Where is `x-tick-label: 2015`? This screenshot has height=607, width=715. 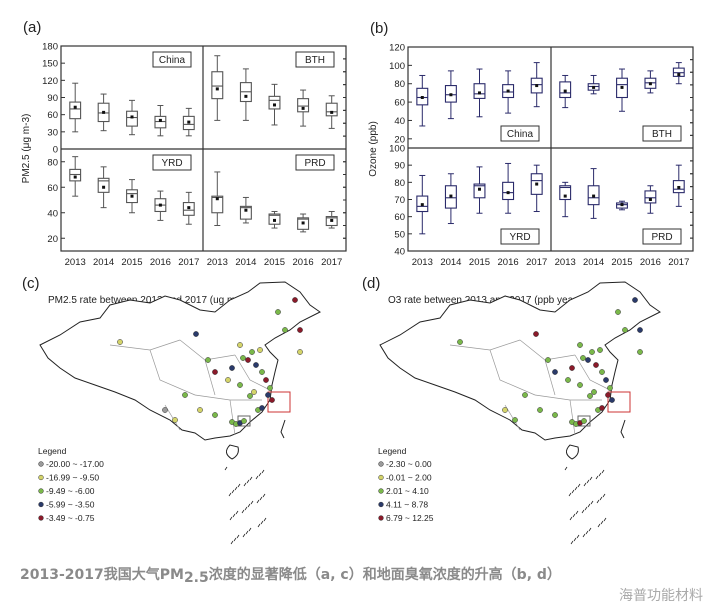 x-tick-label: 2015 is located at coordinates (131, 262).